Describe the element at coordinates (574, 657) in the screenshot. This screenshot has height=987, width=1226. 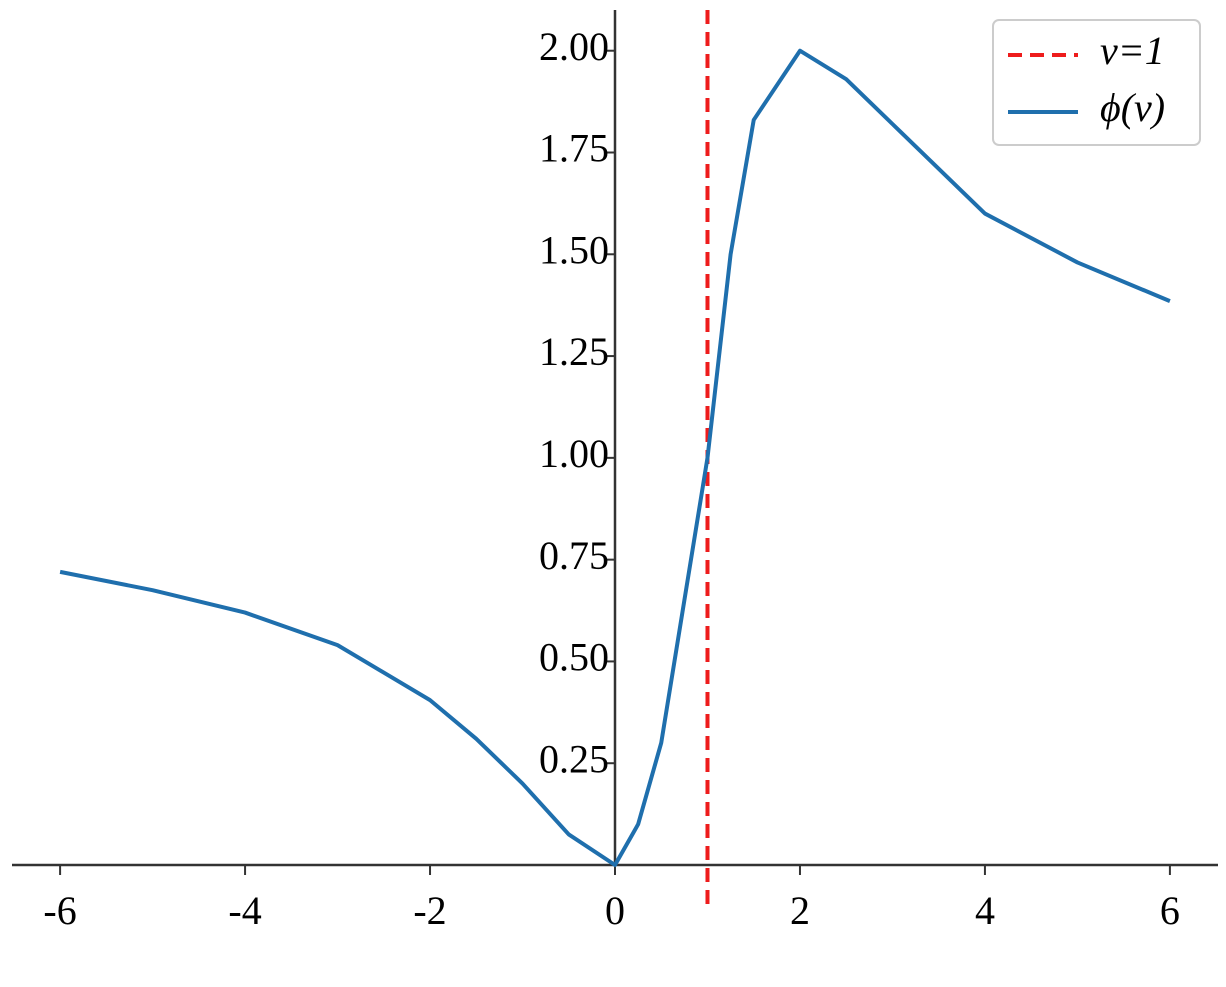
I see `y-tick-label: 0.50` at that location.